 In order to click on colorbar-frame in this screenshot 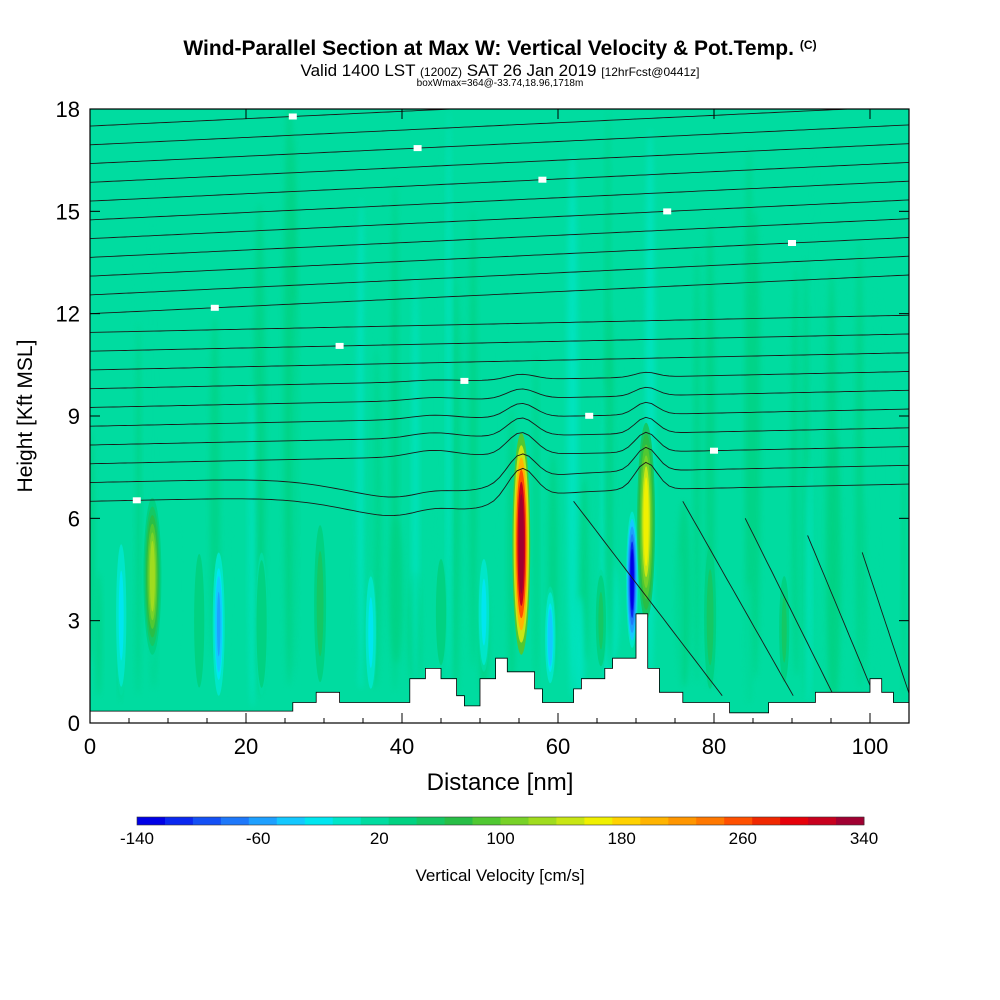, I will do `click(500, 821)`.